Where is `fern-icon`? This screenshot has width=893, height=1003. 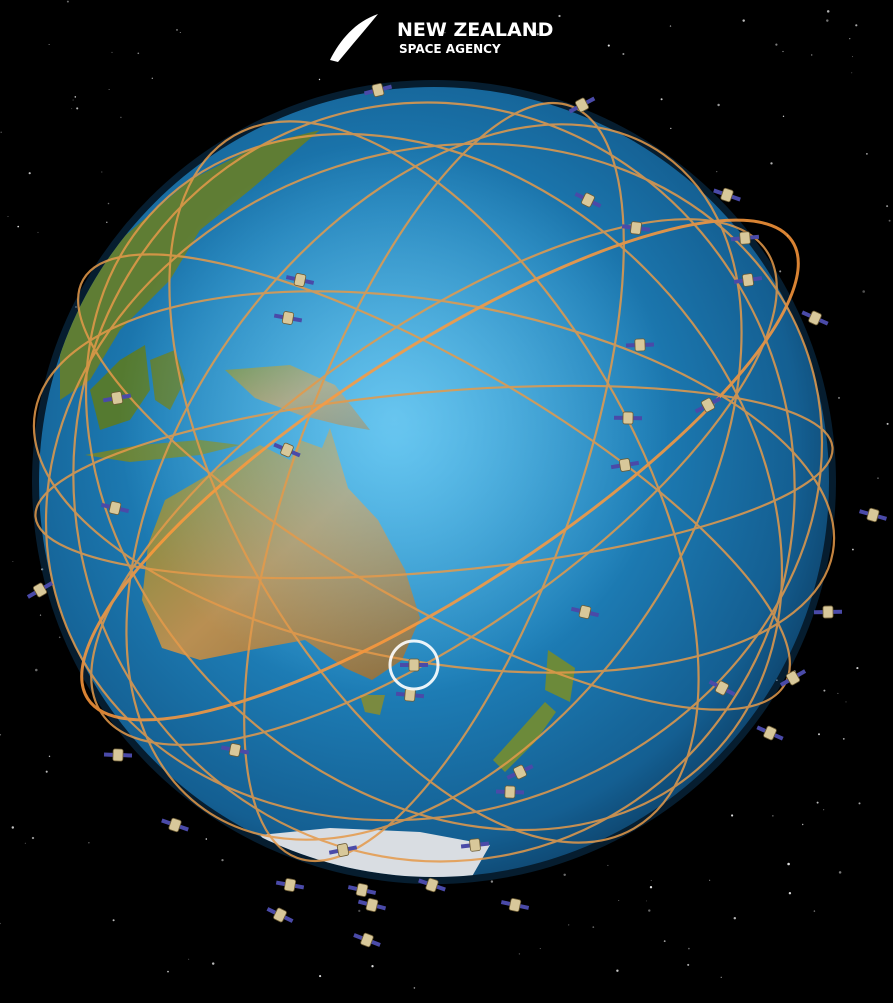 fern-icon is located at coordinates (354, 38).